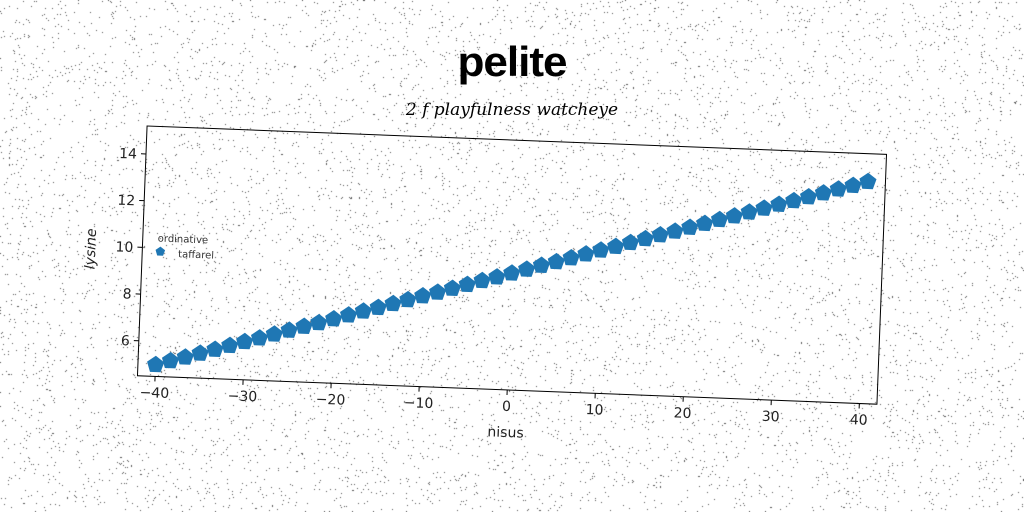 The height and width of the screenshot is (512, 1024). Describe the element at coordinates (682, 413) in the screenshot. I see `x-tick-label: 20` at that location.